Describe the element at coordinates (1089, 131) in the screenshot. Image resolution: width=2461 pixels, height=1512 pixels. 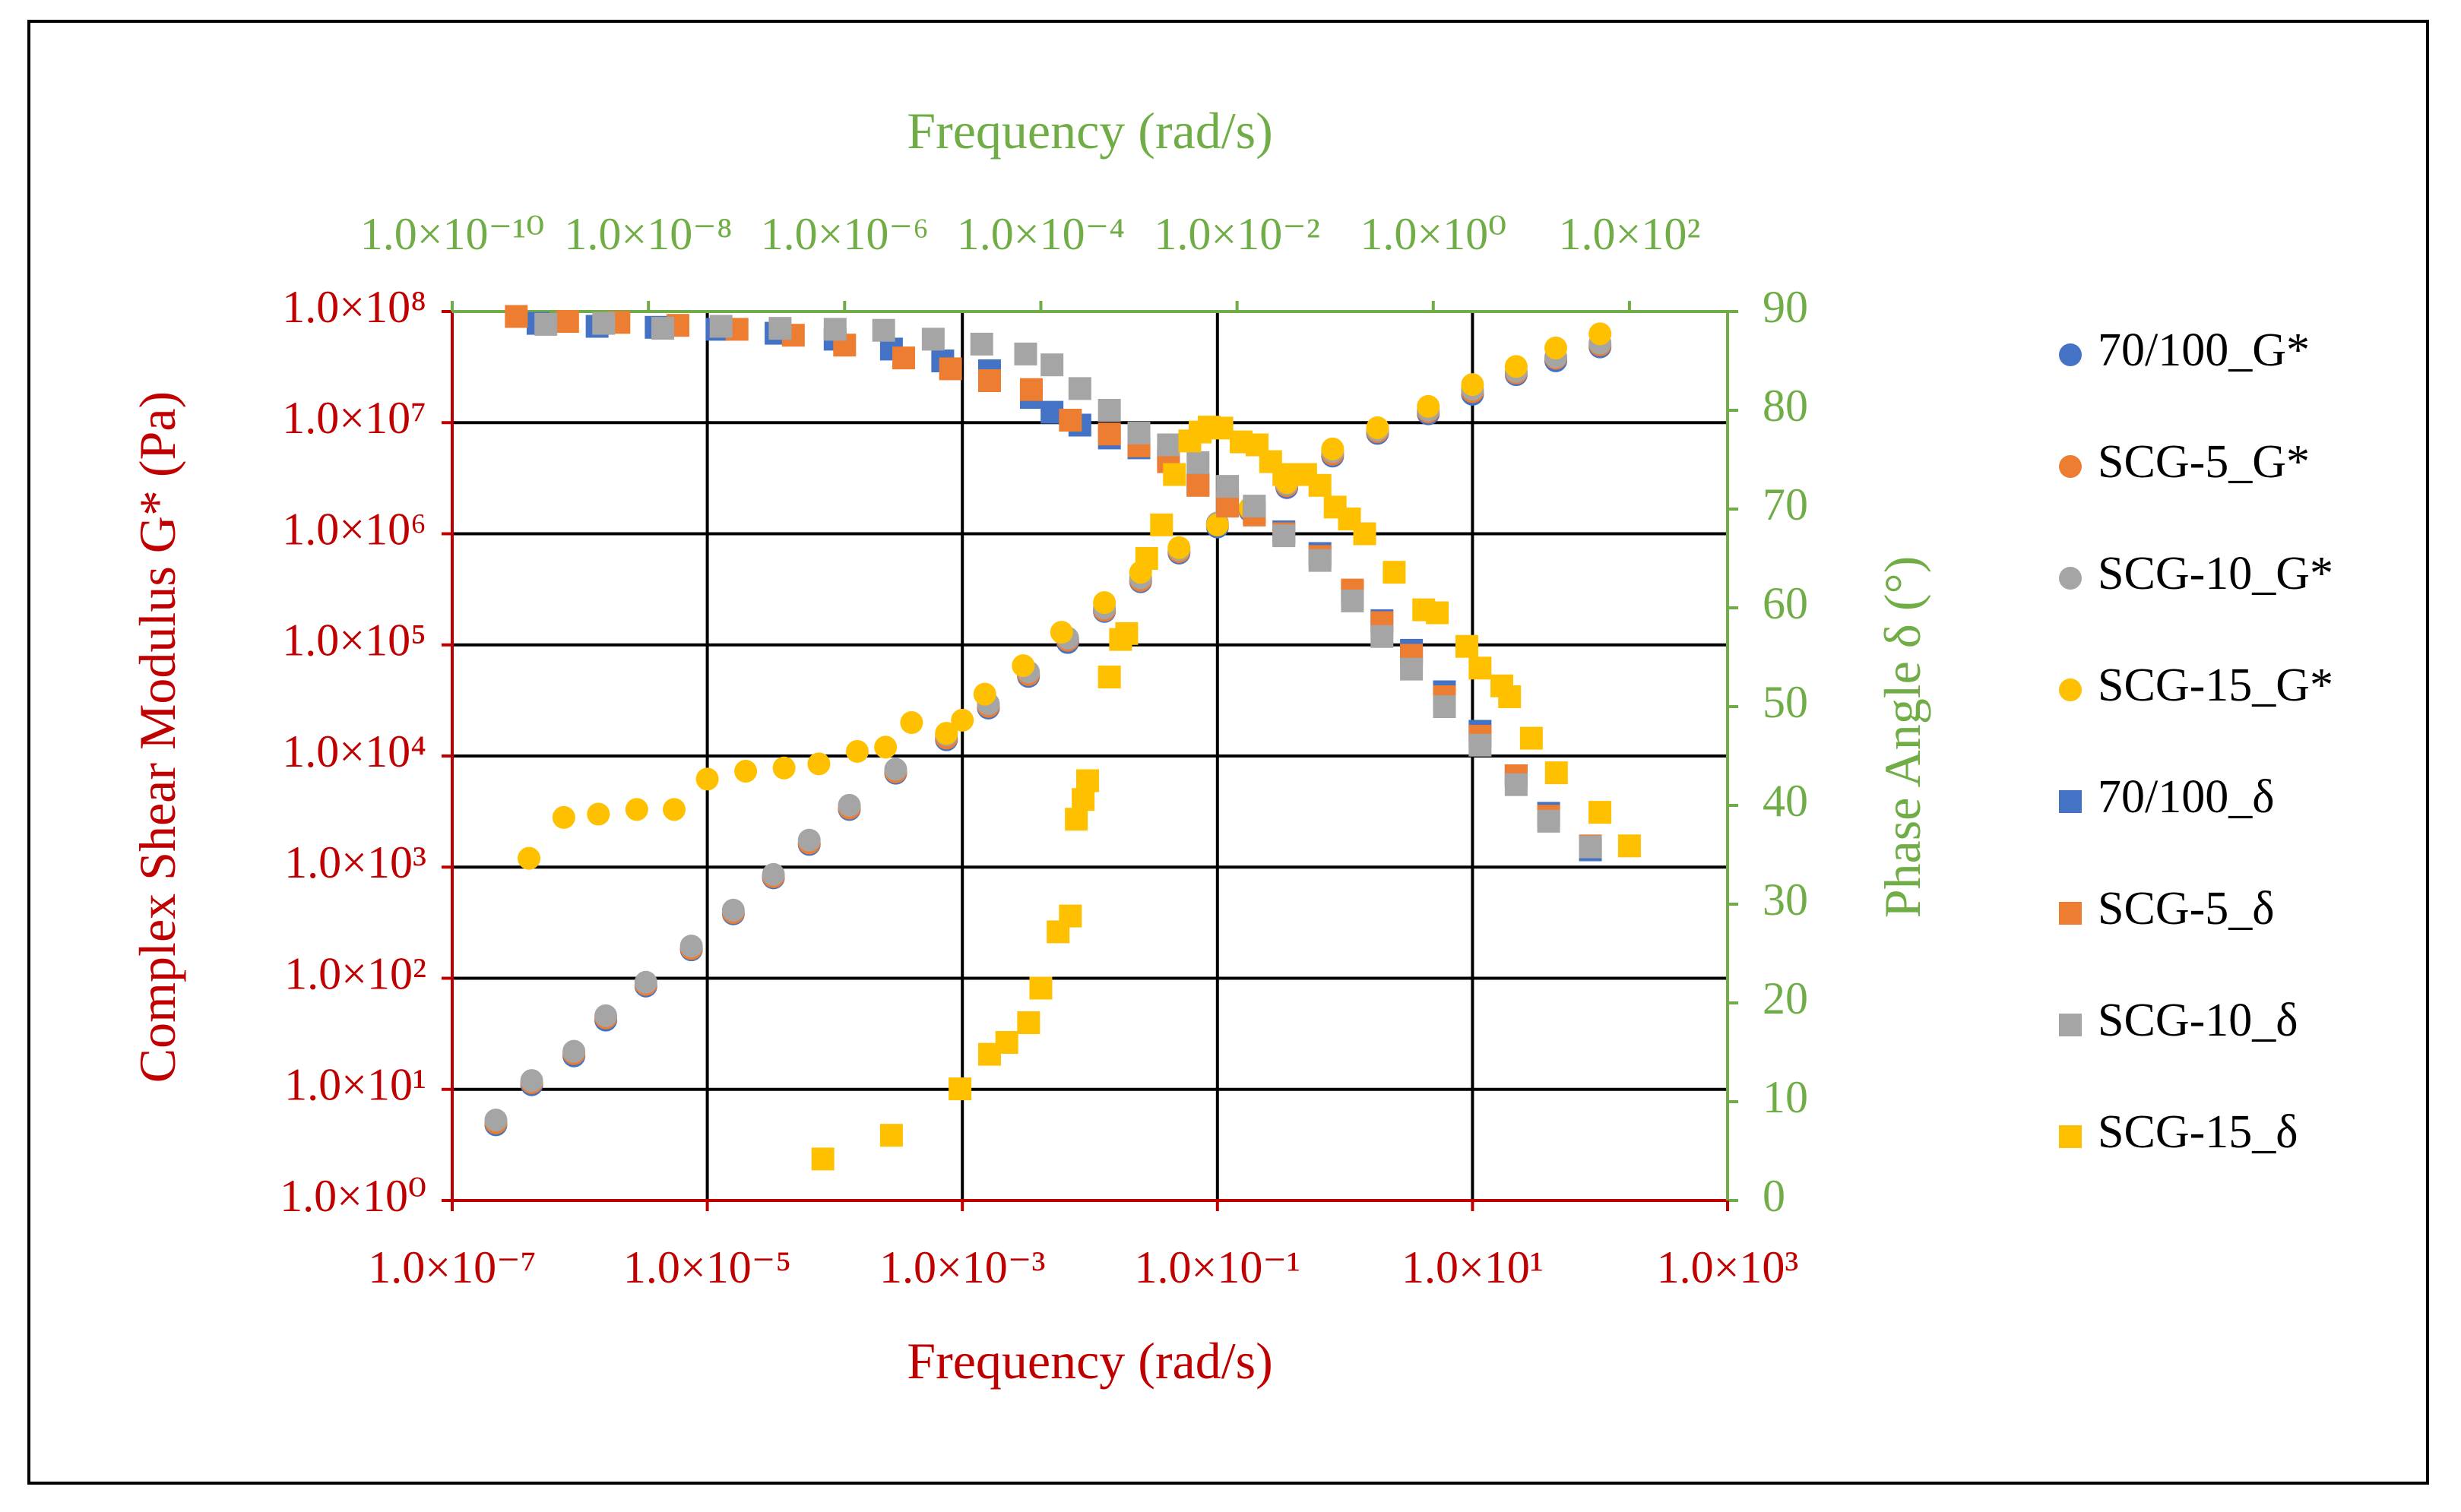
I see `top-axis-title: Frequency (rad/s)` at that location.